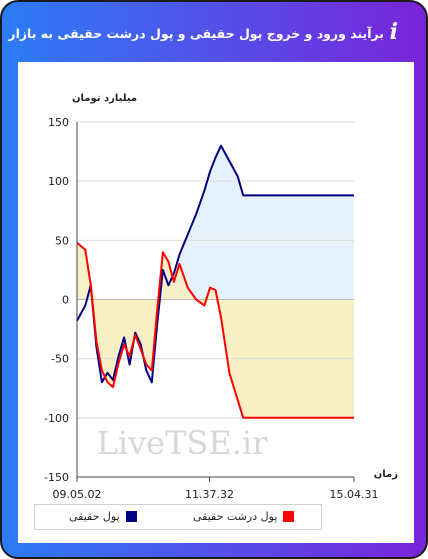 This screenshot has height=559, width=428. Describe the element at coordinates (215, 358) in the screenshot. I see `negative-area-fill` at that location.